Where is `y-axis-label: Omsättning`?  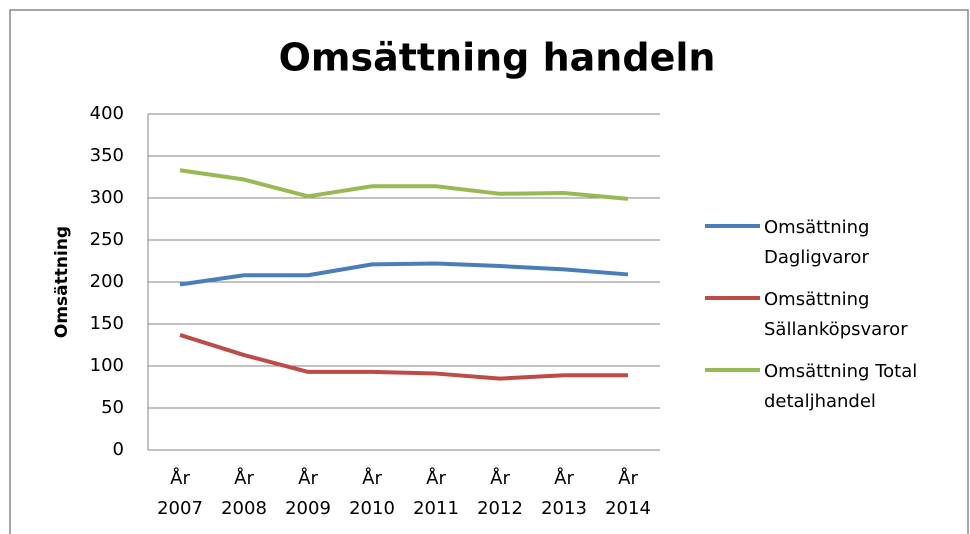
y-axis-label: Omsättning is located at coordinates (62, 282).